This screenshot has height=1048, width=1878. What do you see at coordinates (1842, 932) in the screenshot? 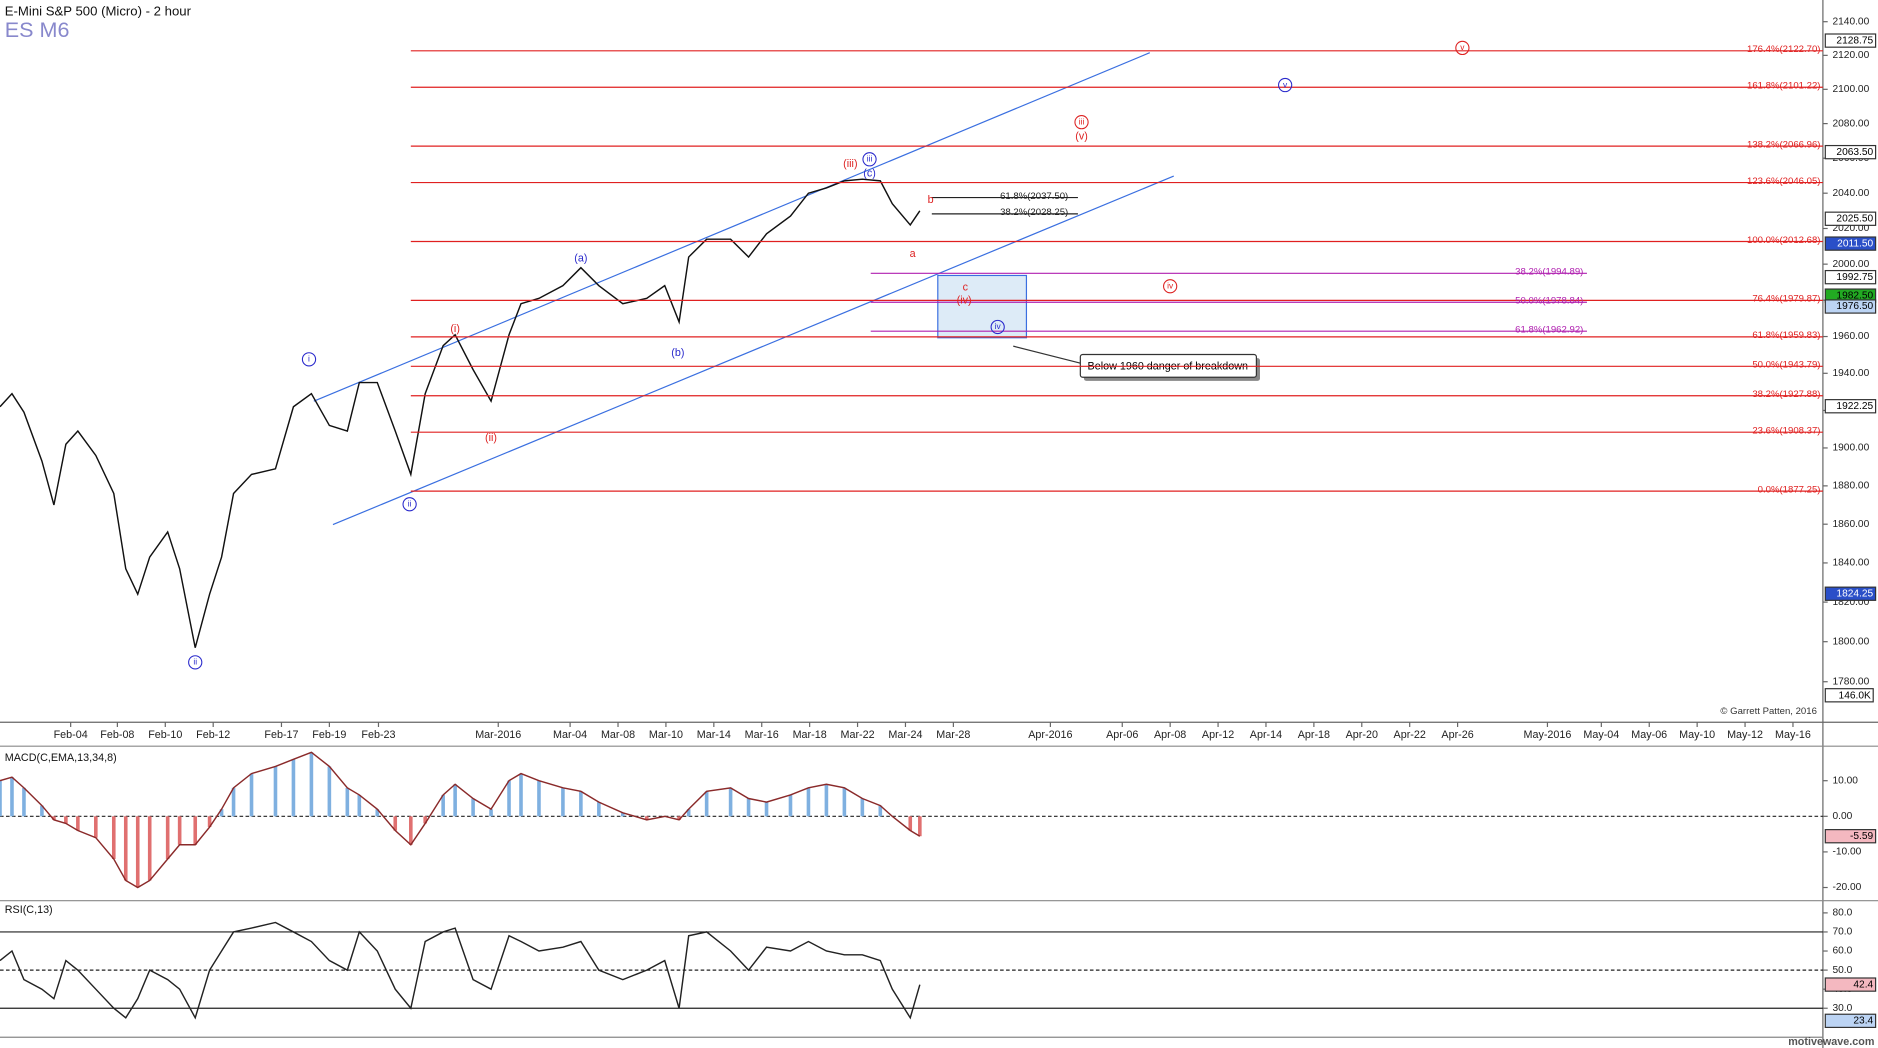
I see `y-tick-label: 70.0` at bounding box center [1842, 932].